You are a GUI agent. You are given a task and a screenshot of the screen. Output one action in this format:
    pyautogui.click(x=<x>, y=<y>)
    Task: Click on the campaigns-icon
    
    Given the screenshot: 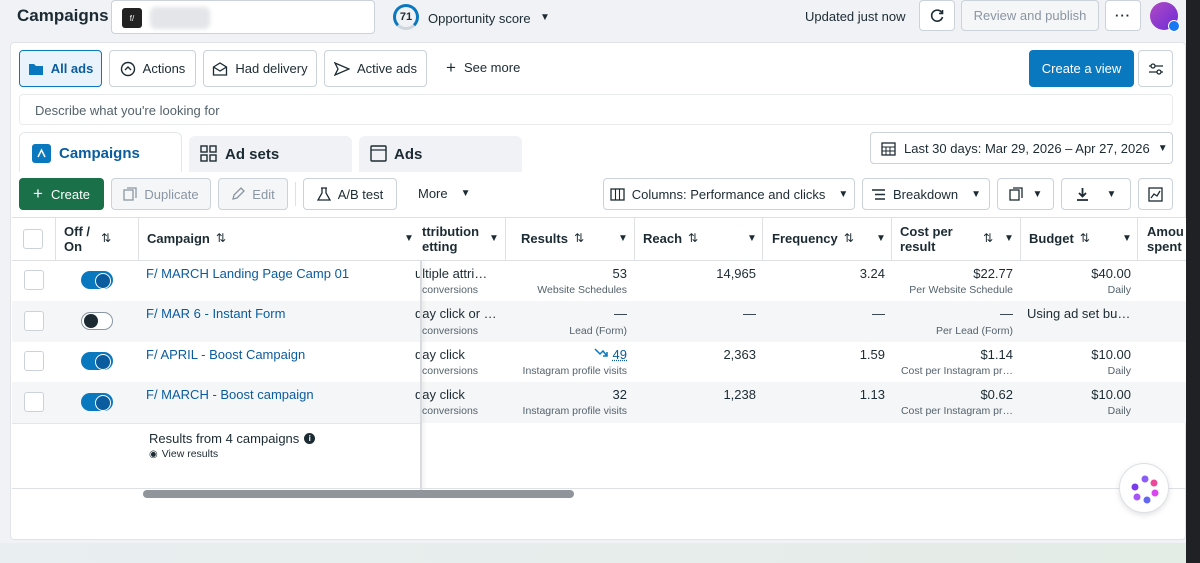 What is the action you would take?
    pyautogui.click(x=41, y=153)
    